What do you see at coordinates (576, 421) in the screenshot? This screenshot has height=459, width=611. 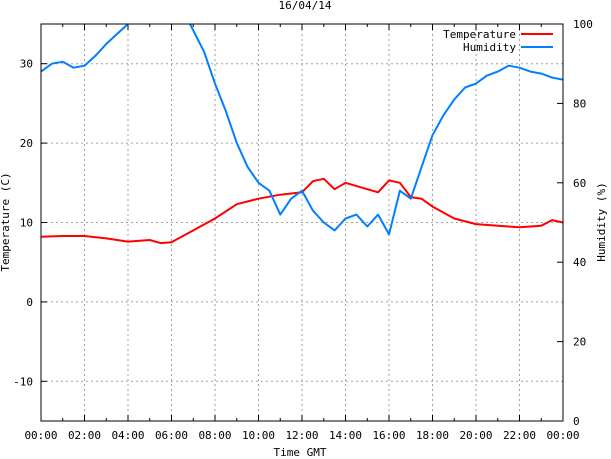 I see `y2-tick-label: 0` at bounding box center [576, 421].